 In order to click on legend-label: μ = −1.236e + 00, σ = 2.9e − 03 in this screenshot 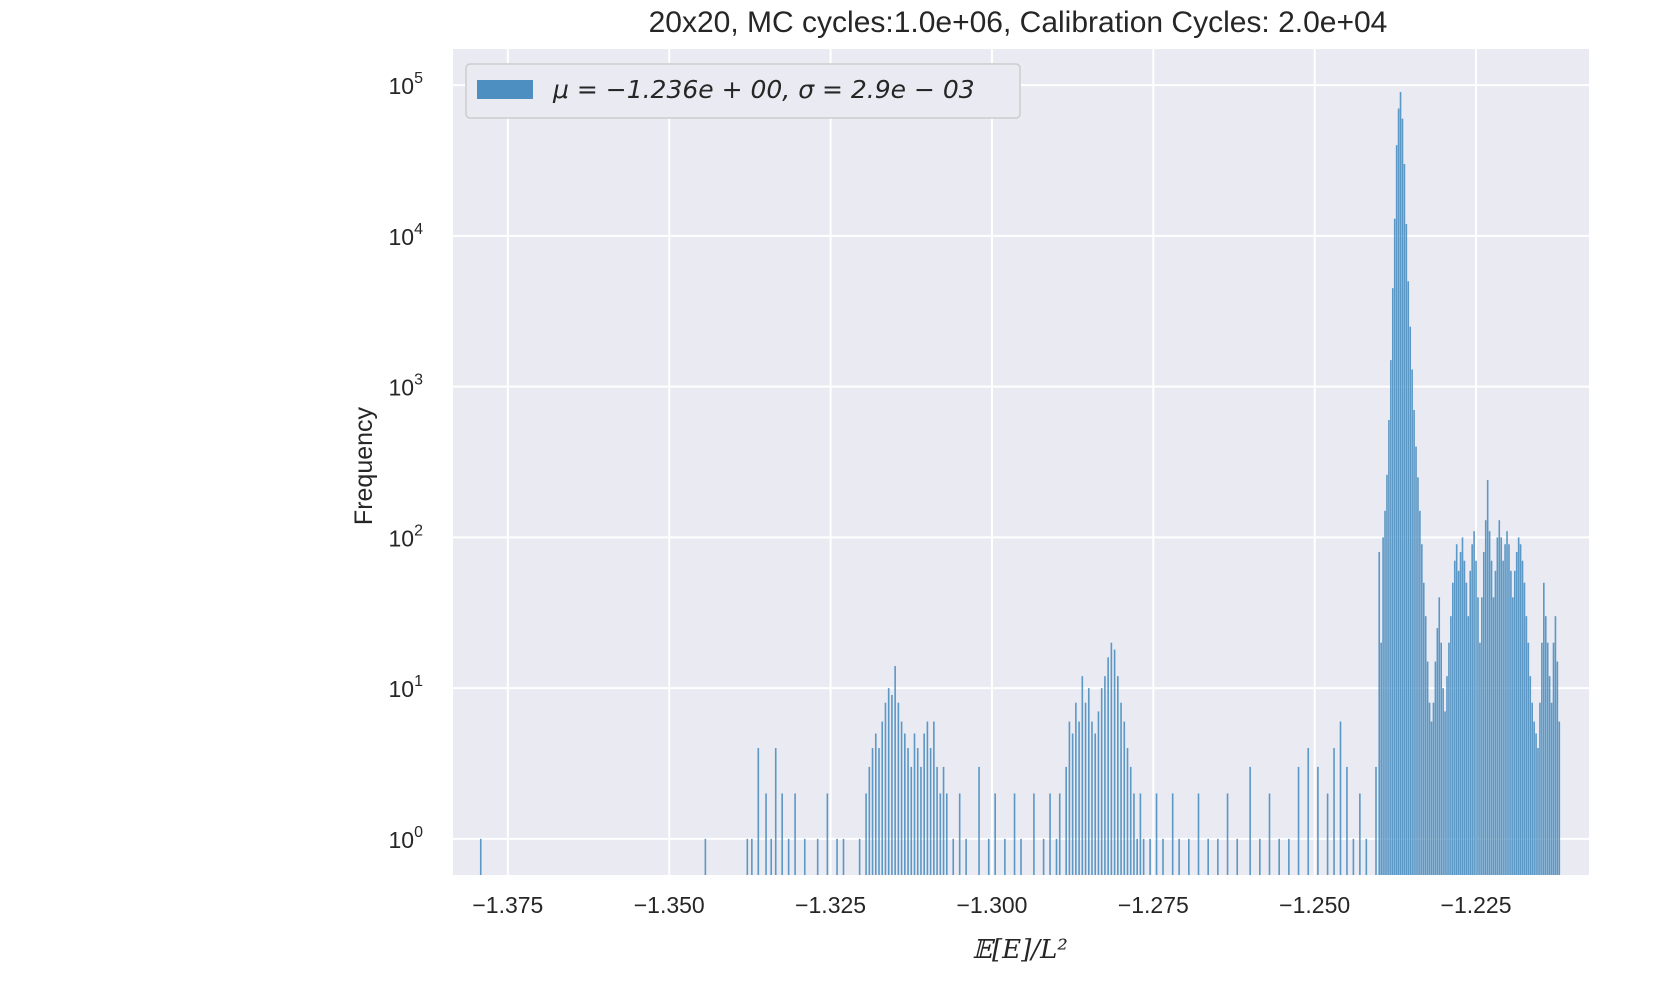, I will do `click(763, 89)`.